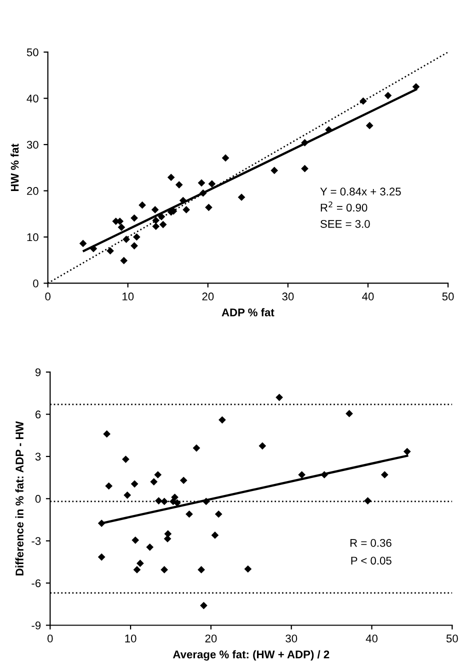 The image size is (460, 668). Describe the element at coordinates (32, 52) in the screenshot. I see `y-tick-label: 50` at that location.